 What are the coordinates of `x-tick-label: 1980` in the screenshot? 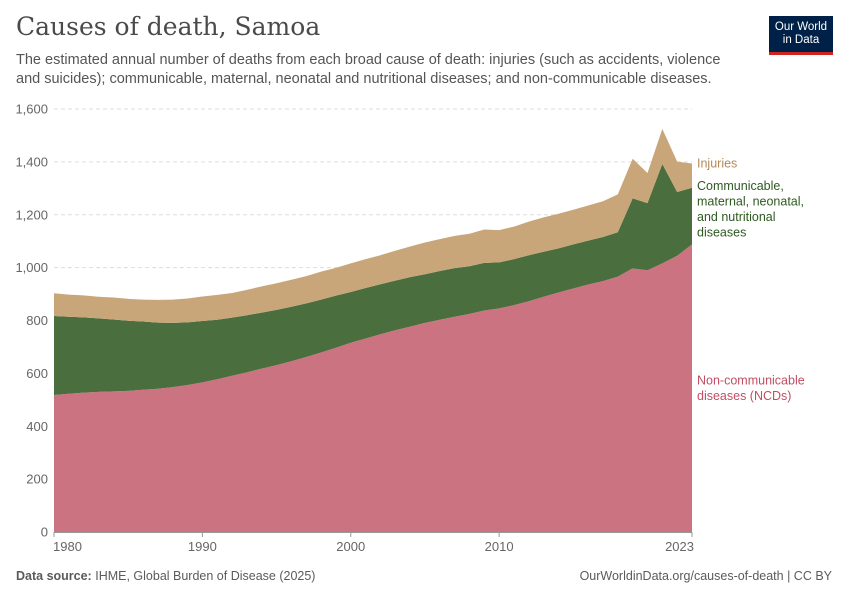 It's located at (67, 546).